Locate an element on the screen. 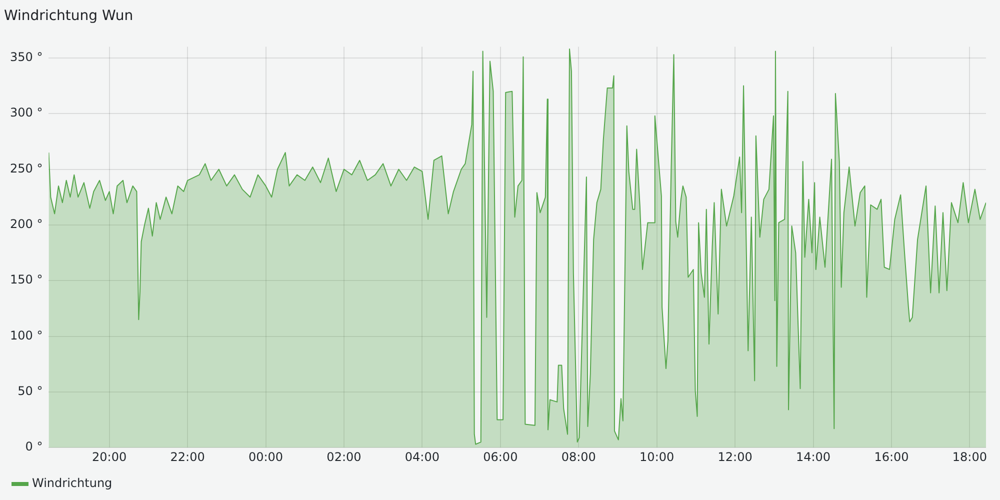 The height and width of the screenshot is (500, 1000). y-tick-label: 50 ° is located at coordinates (30, 391).